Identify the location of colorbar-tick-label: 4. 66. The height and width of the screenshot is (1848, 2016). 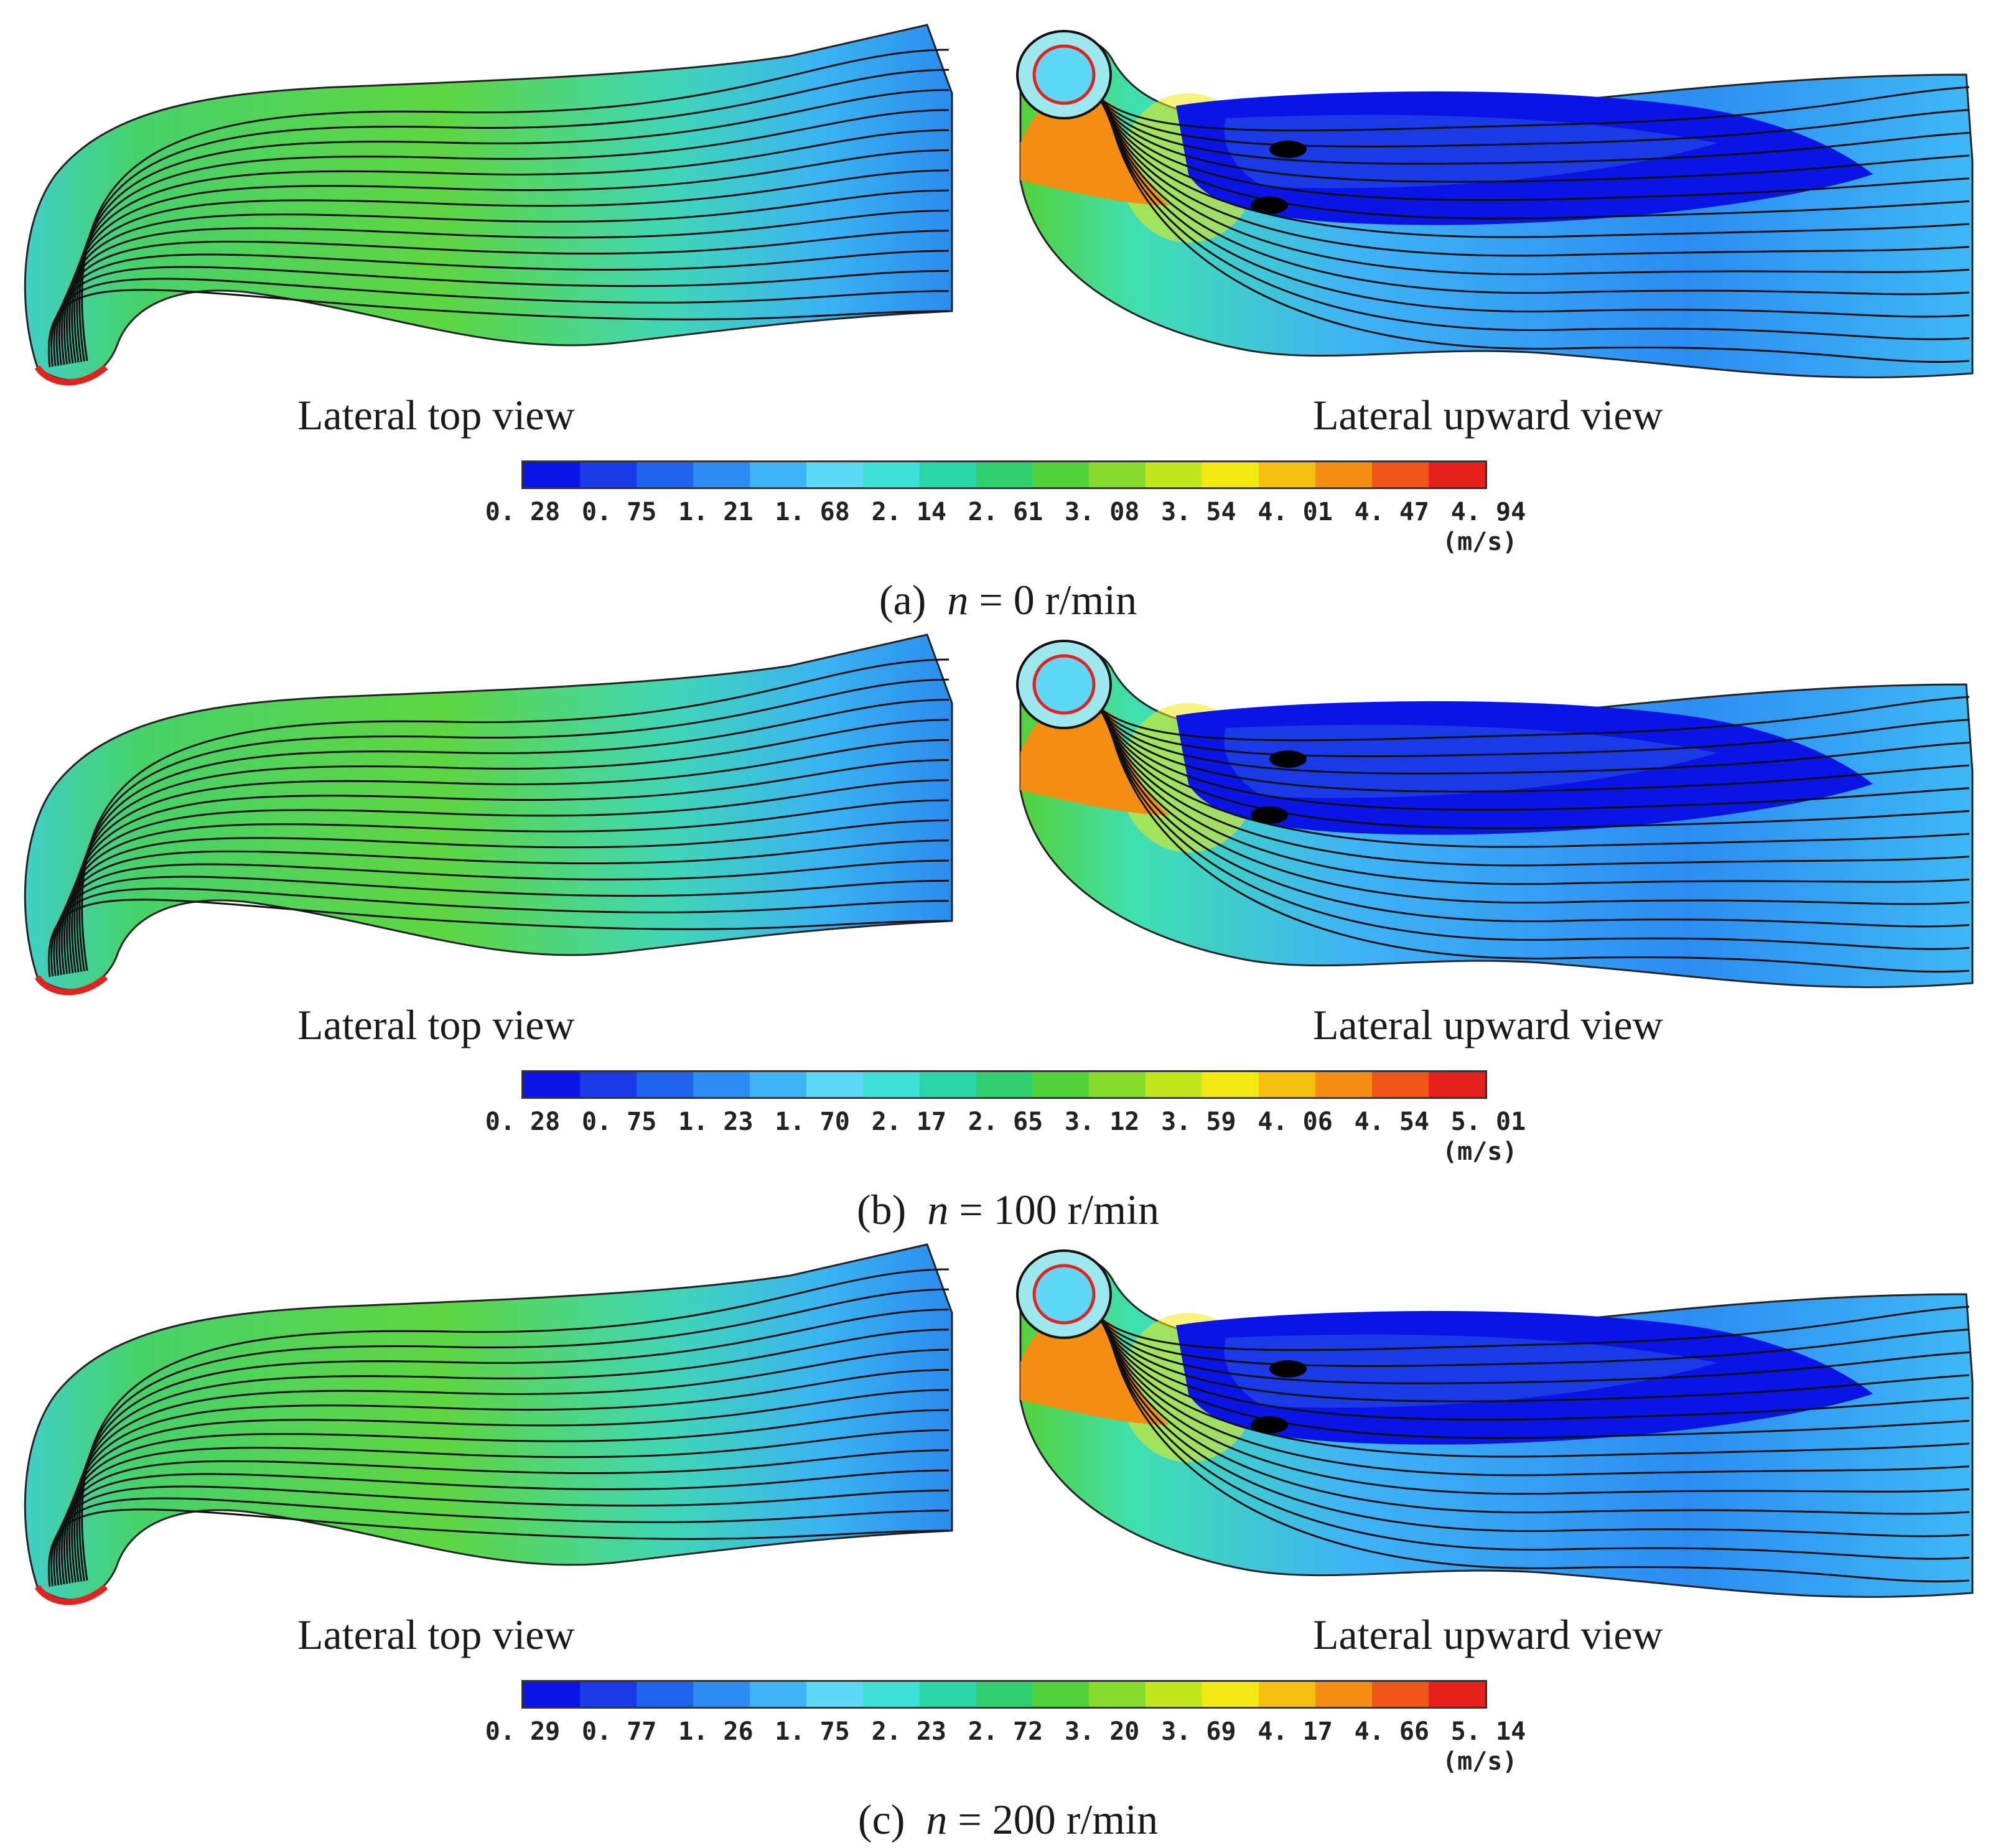
(1392, 1732).